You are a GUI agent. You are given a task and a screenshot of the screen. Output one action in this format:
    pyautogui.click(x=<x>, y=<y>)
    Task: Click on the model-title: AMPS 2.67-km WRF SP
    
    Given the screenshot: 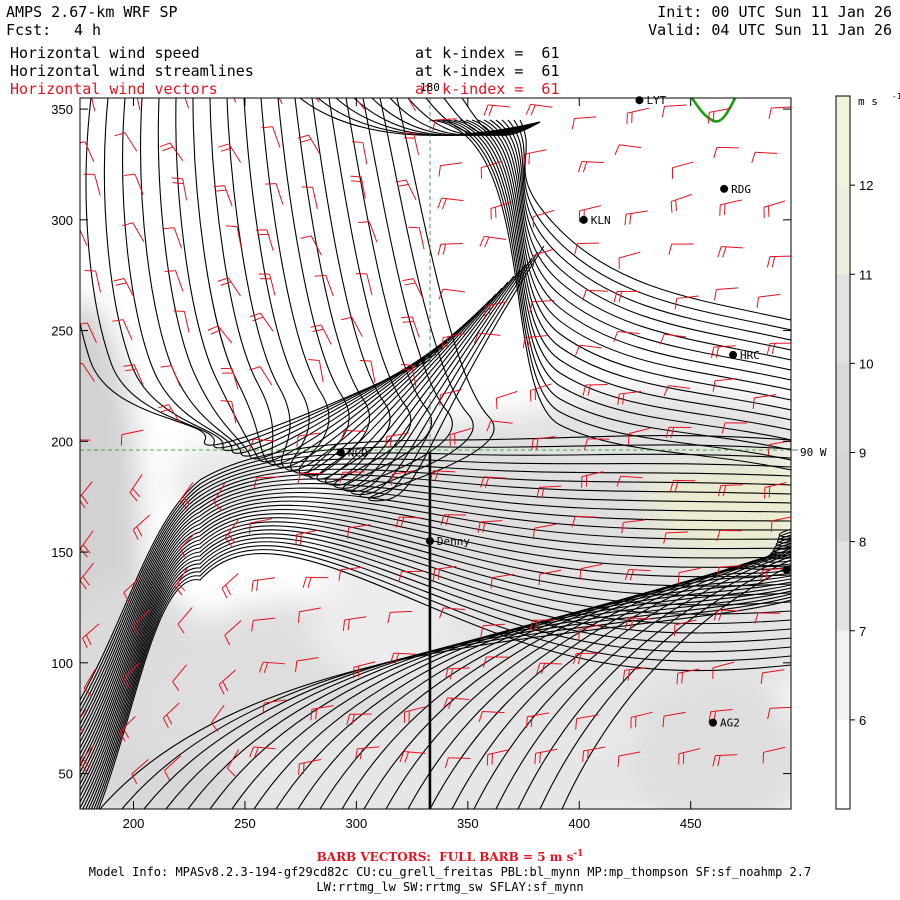 What is the action you would take?
    pyautogui.click(x=92, y=12)
    